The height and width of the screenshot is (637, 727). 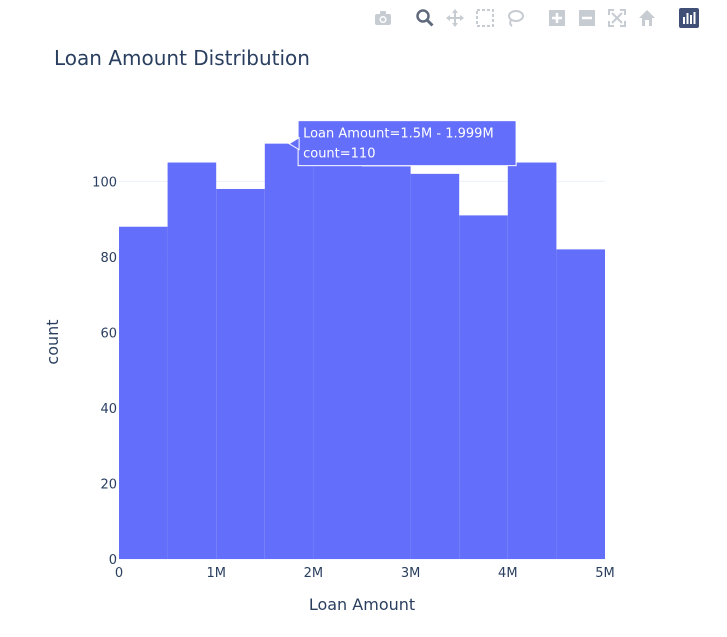 What do you see at coordinates (508, 573) in the screenshot?
I see `x-tick-label: 4M` at bounding box center [508, 573].